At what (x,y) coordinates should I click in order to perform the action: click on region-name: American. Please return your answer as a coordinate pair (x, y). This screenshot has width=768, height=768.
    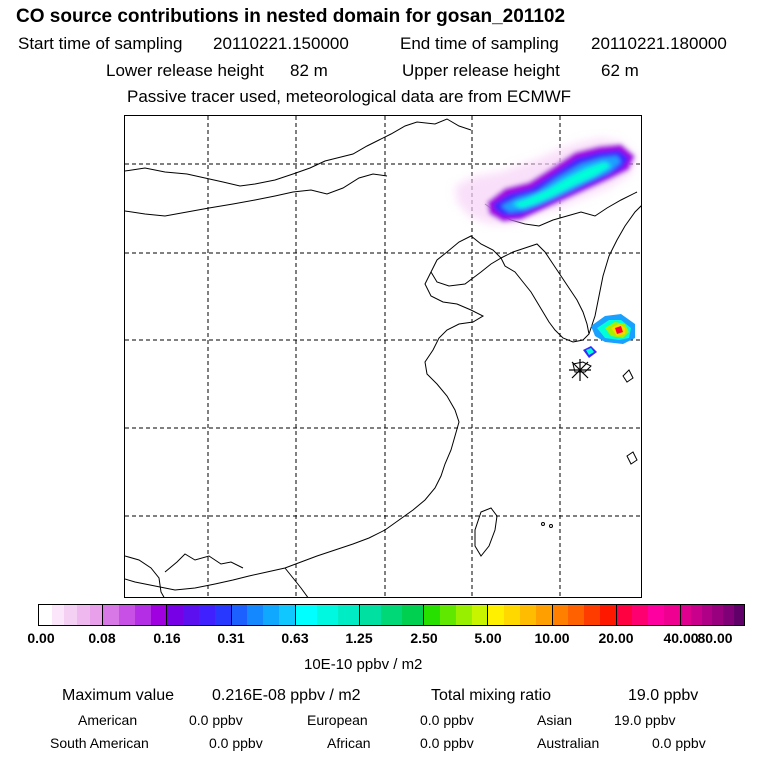
    Looking at the image, I should click on (108, 720).